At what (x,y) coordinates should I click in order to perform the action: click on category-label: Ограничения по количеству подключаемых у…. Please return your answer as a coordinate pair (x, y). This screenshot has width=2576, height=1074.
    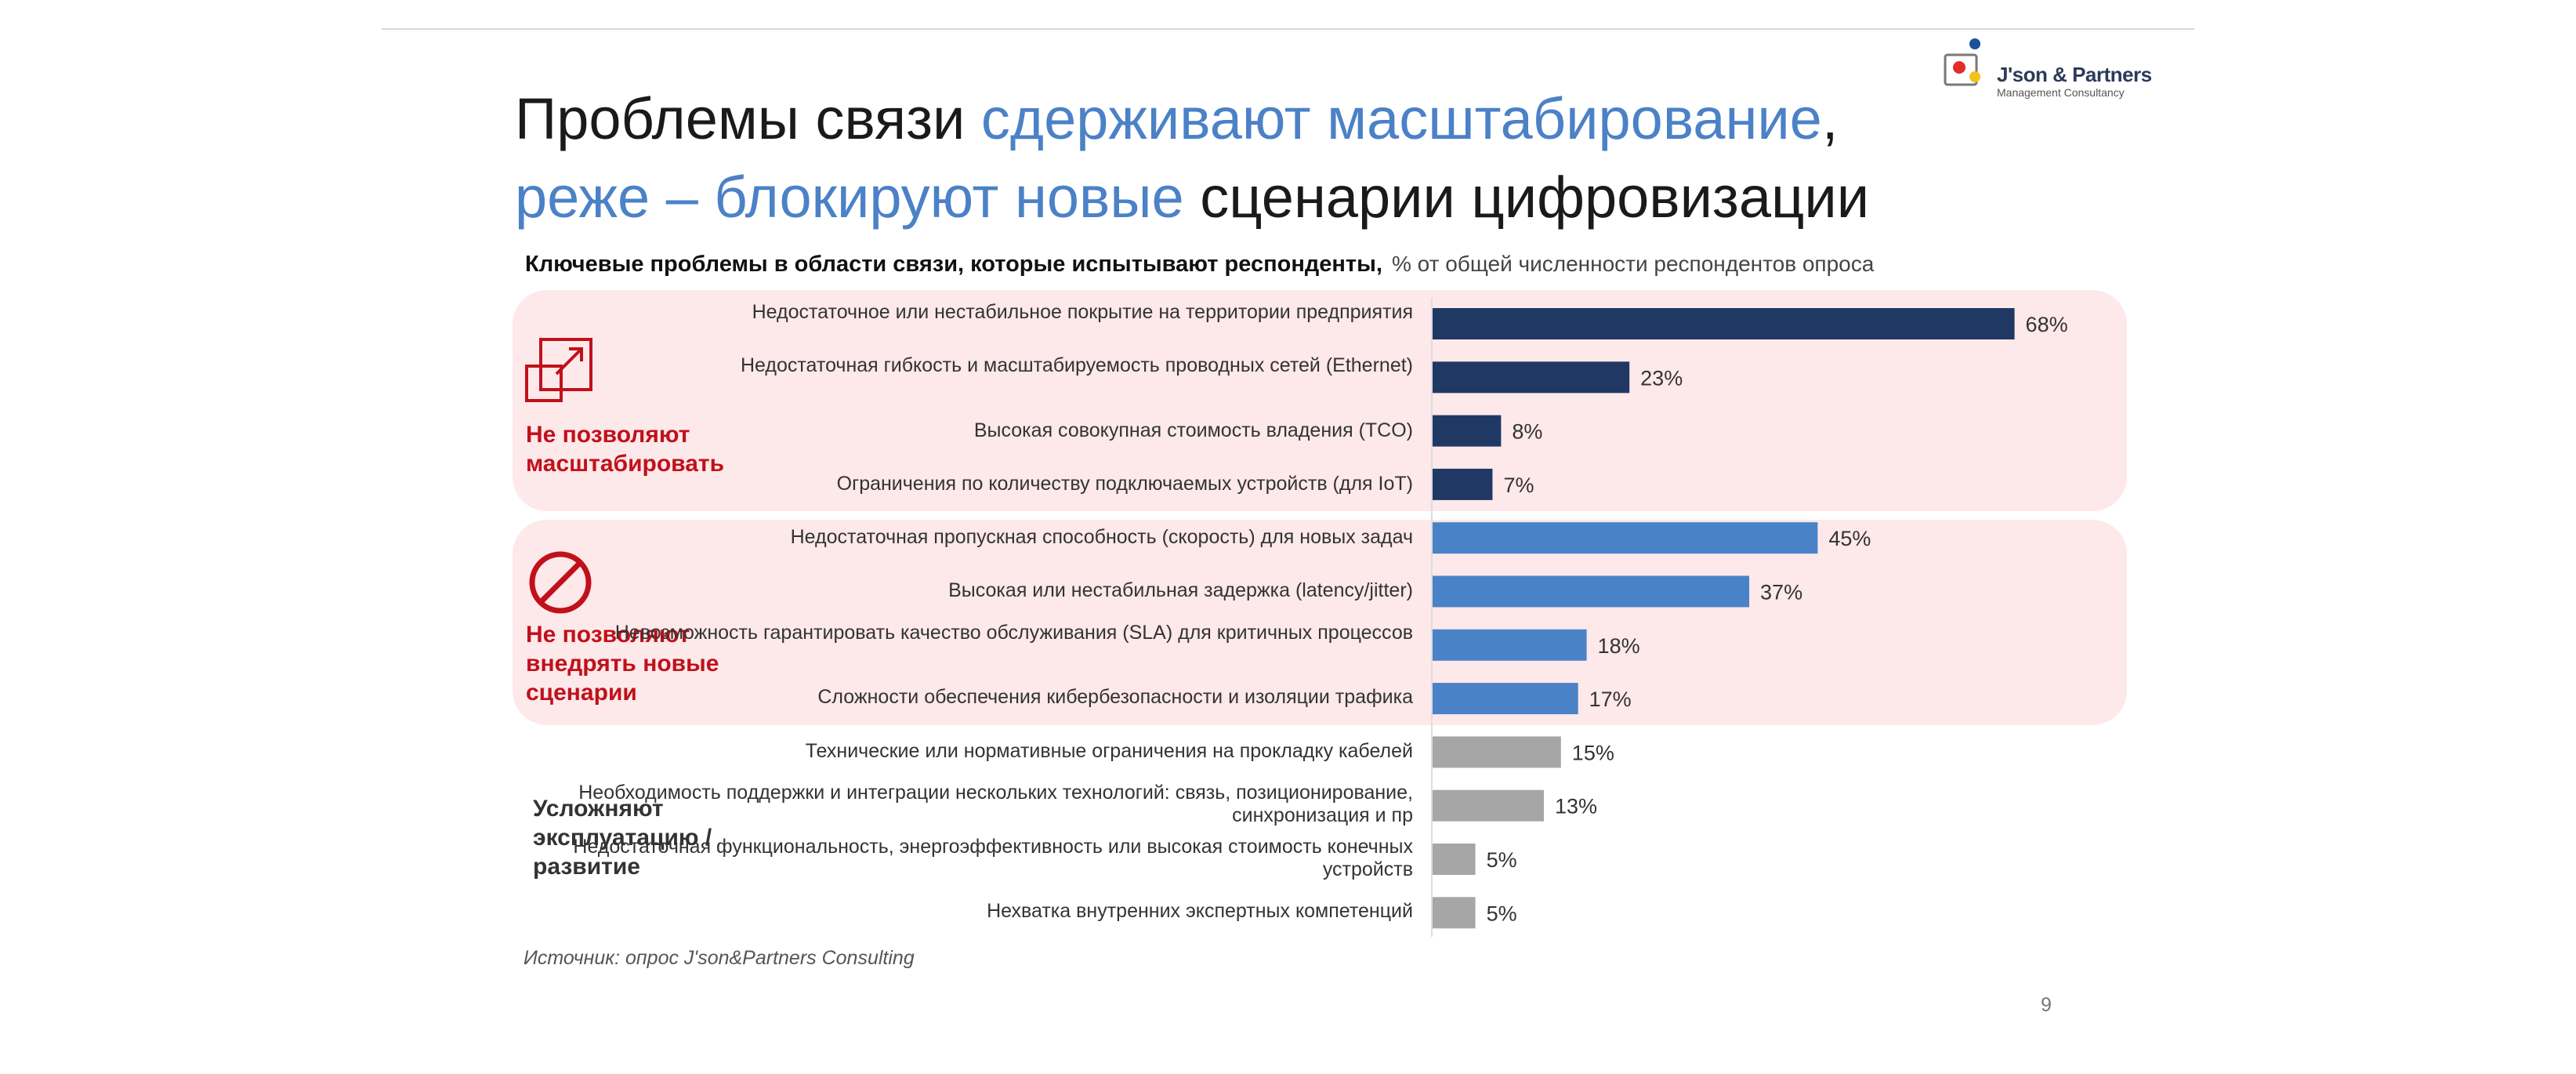
    Looking at the image, I should click on (1124, 484).